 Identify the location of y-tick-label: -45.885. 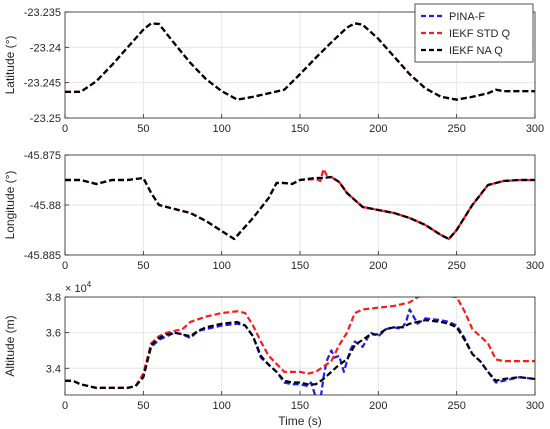
(42, 256).